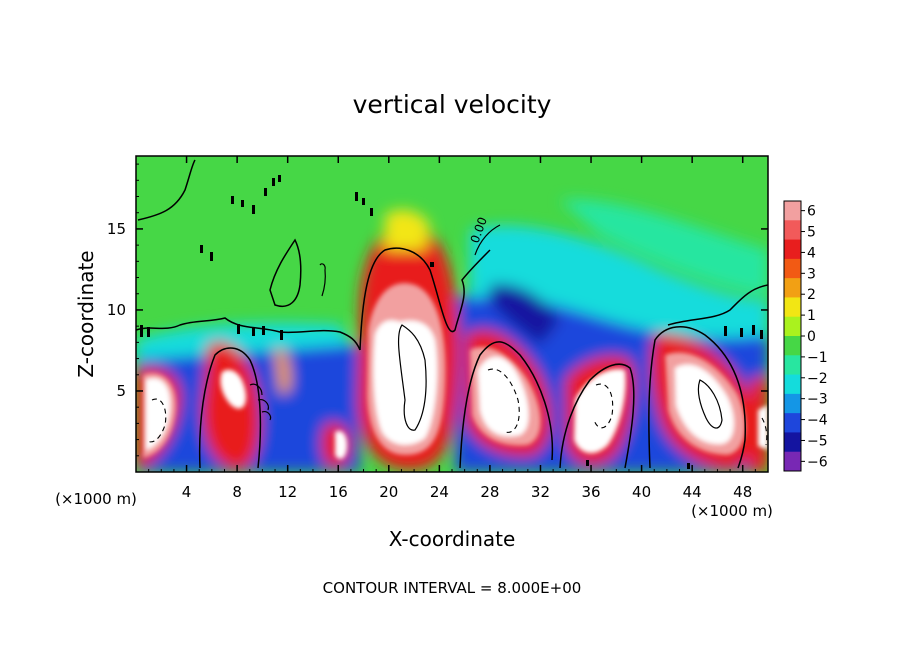  I want to click on footer-note: CONTOUR INTERVAL = 8.000E+00, so click(452, 588).